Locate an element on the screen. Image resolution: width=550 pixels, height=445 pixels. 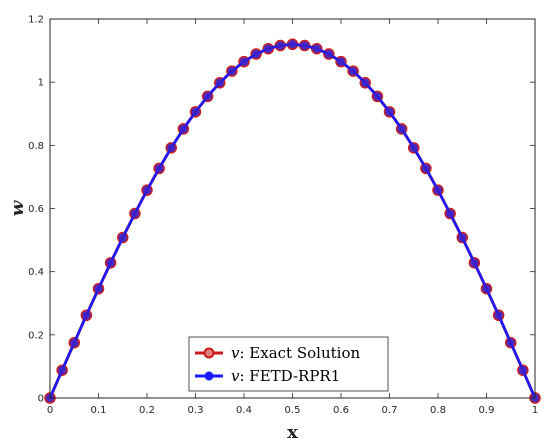
x-tick-label: 0.6 is located at coordinates (341, 410).